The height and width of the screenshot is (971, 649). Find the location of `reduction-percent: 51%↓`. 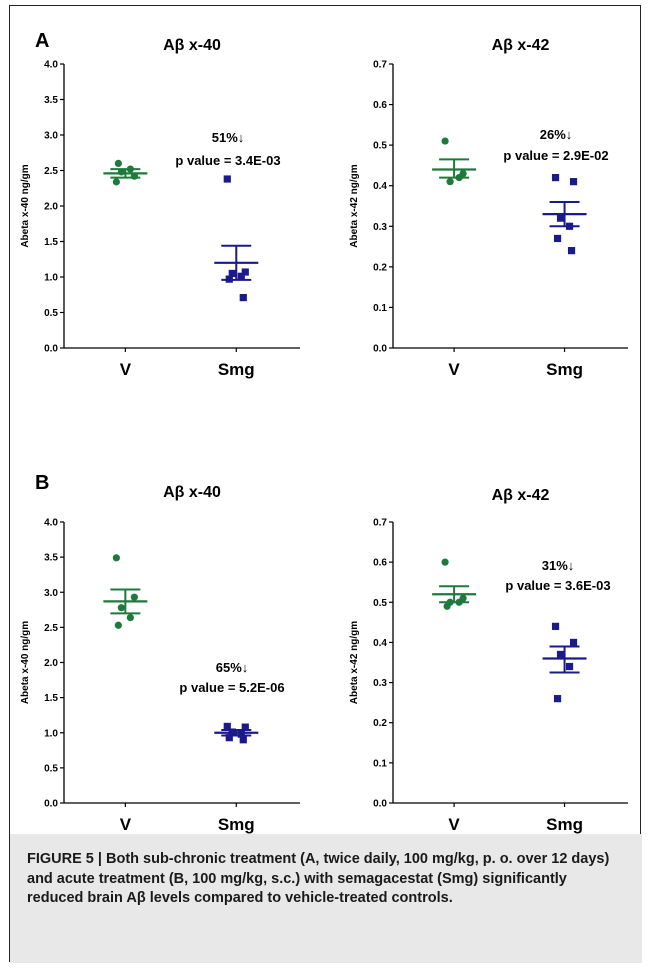

reduction-percent: 51%↓ is located at coordinates (228, 137).